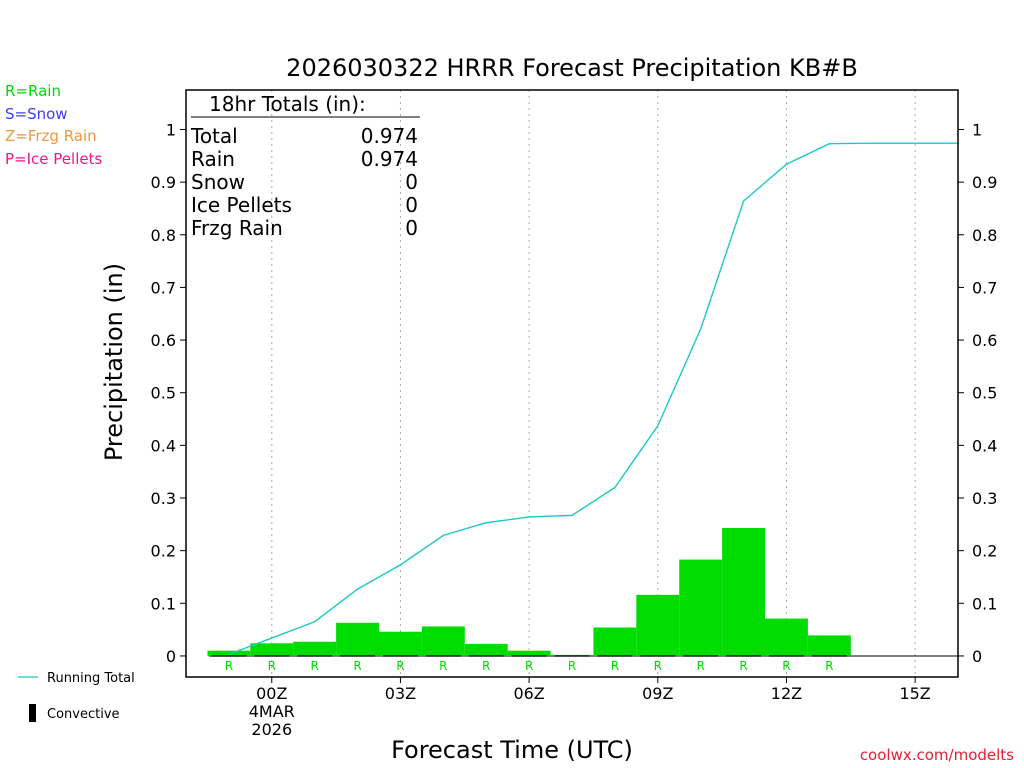 The height and width of the screenshot is (768, 1024). I want to click on ptype-label-7: R, so click(529, 666).